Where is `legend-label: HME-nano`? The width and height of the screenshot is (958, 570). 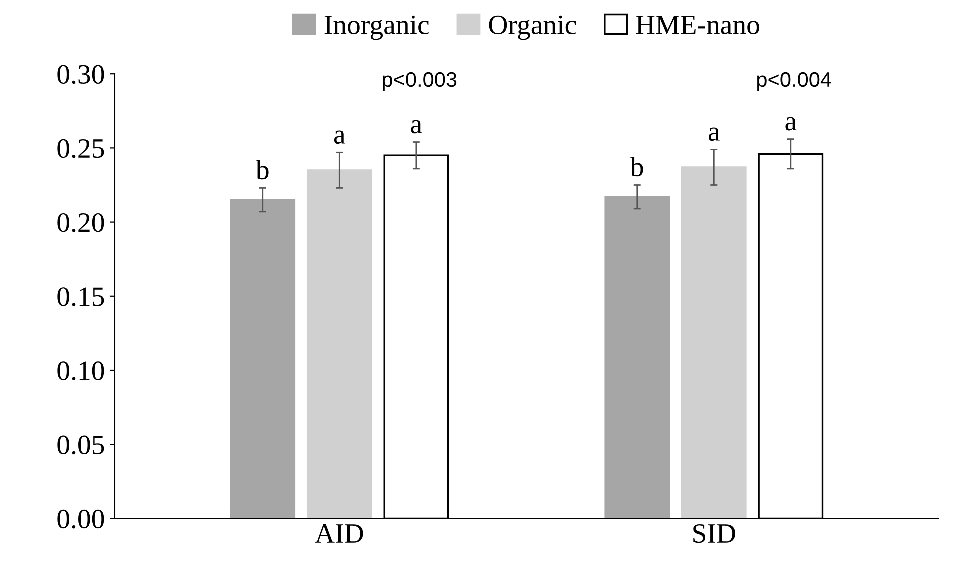 legend-label: HME-nano is located at coordinates (698, 25).